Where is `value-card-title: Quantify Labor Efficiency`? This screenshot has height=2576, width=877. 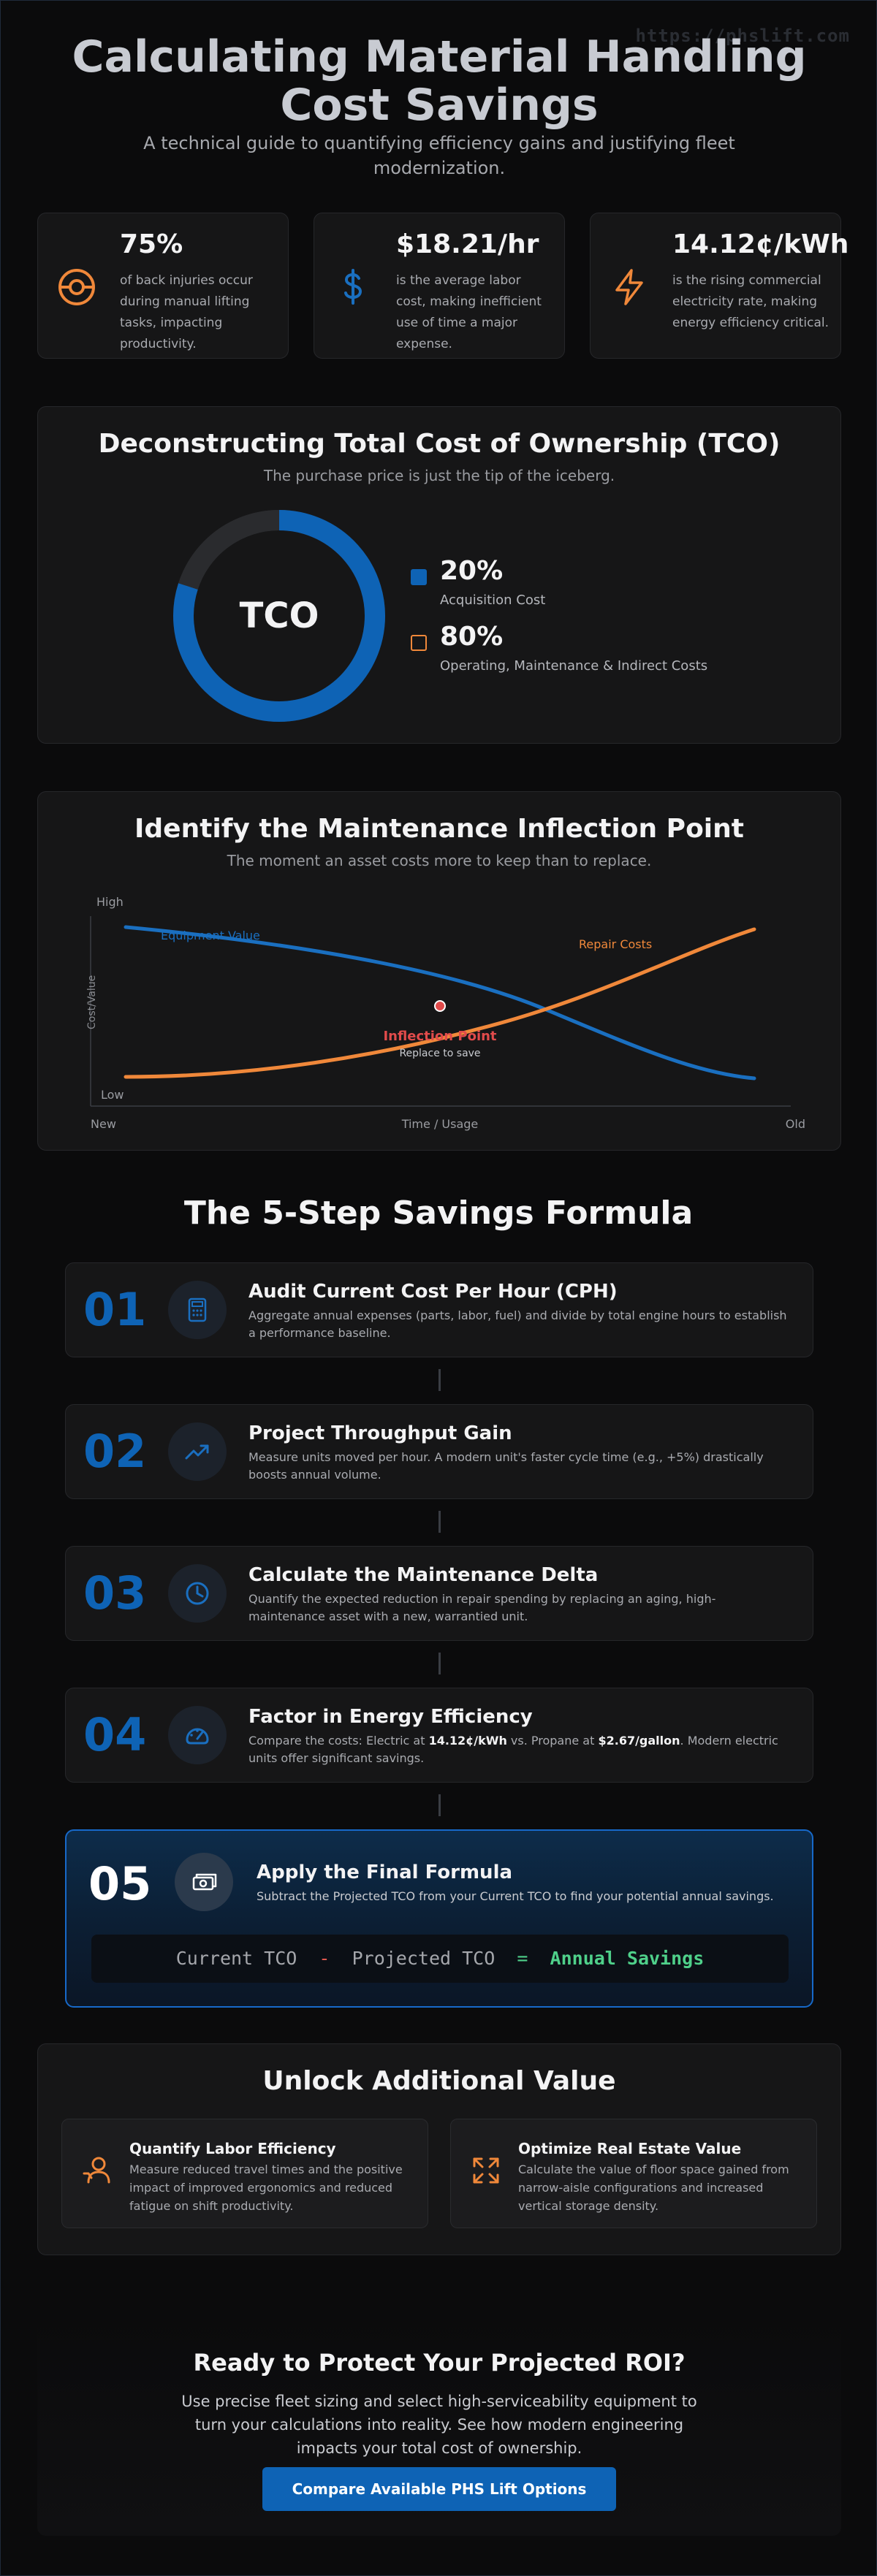
value-card-title: Quantify Labor Efficiency is located at coordinates (233, 2148).